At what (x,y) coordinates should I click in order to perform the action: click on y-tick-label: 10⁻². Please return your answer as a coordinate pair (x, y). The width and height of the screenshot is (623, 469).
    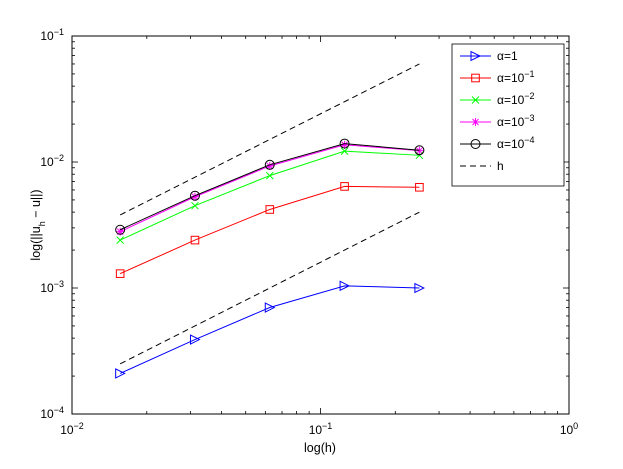
    Looking at the image, I should click on (52, 161).